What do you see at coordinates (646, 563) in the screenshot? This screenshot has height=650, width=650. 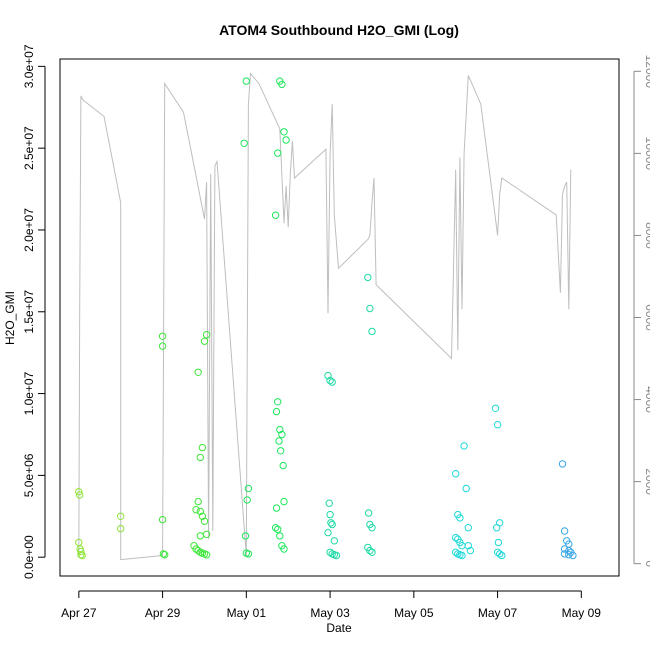 I see `y2-tick-label: 0` at bounding box center [646, 563].